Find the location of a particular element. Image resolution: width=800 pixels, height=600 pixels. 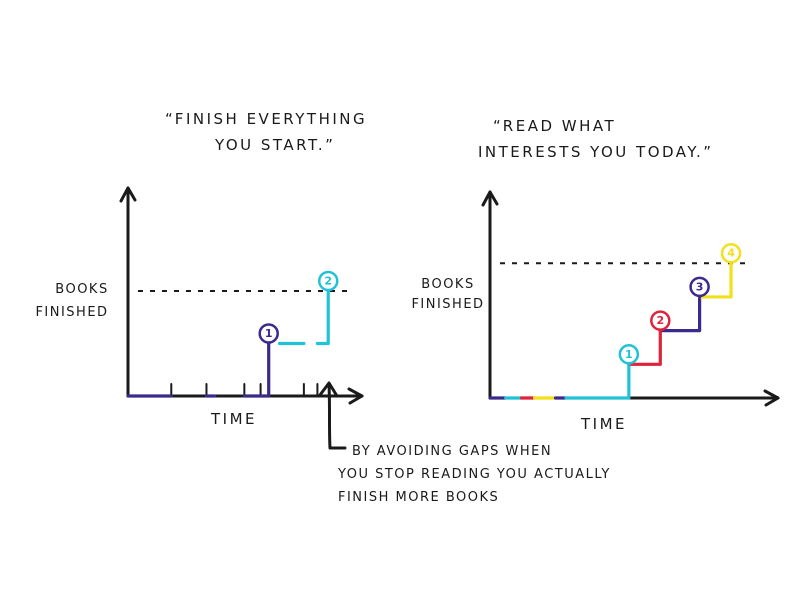

annotation-line-3: FINISH MORE BOOKS is located at coordinates (418, 497).